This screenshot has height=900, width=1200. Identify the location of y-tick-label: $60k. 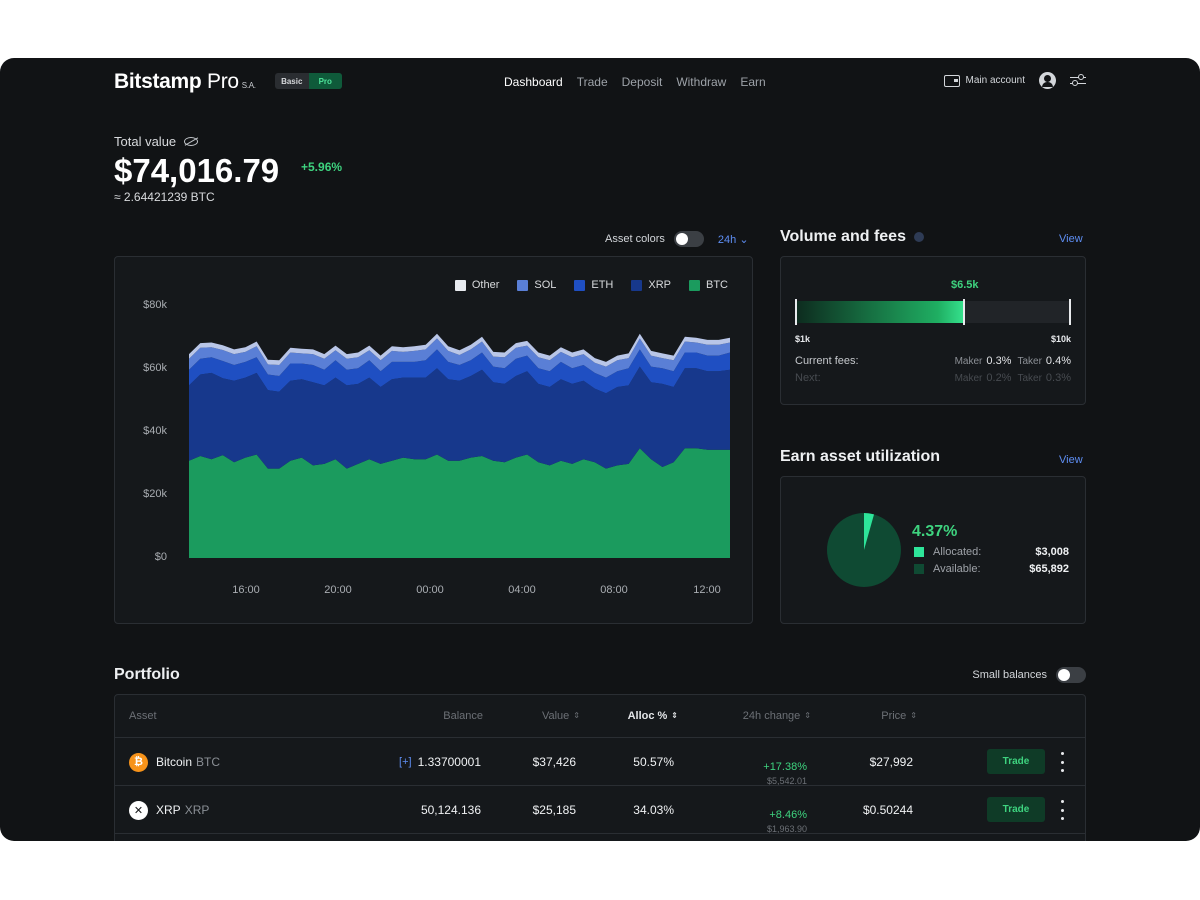
(155, 368).